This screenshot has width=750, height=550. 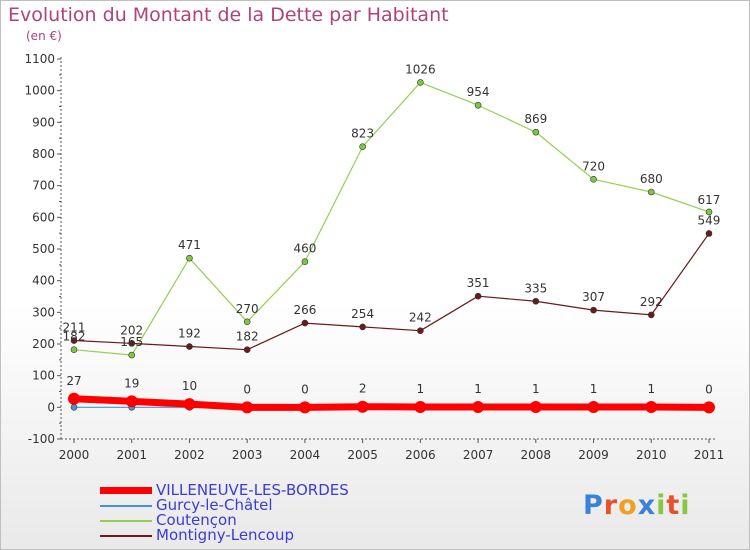 What do you see at coordinates (628, 505) in the screenshot?
I see `logo-letter: o` at bounding box center [628, 505].